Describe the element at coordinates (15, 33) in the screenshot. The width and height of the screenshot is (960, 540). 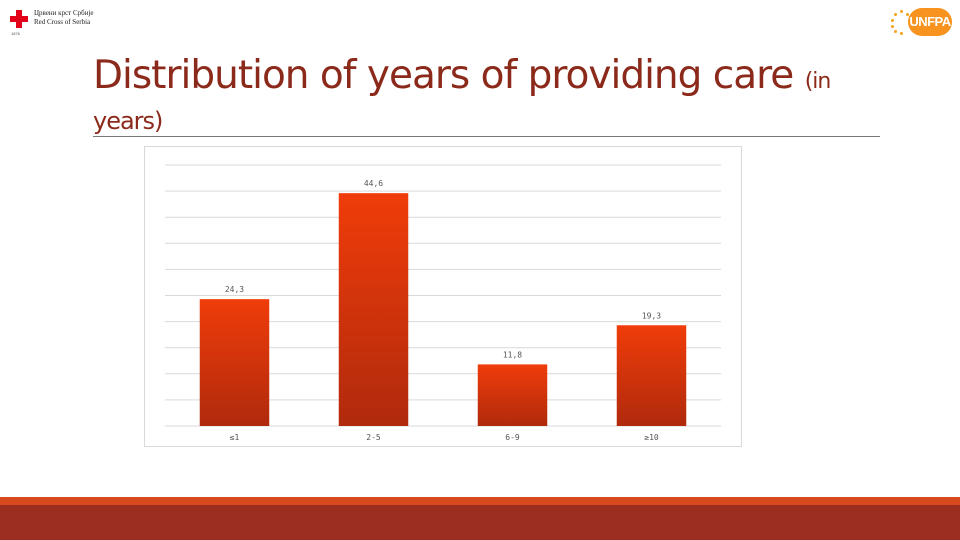
I see `red-cross-year: 1876` at that location.